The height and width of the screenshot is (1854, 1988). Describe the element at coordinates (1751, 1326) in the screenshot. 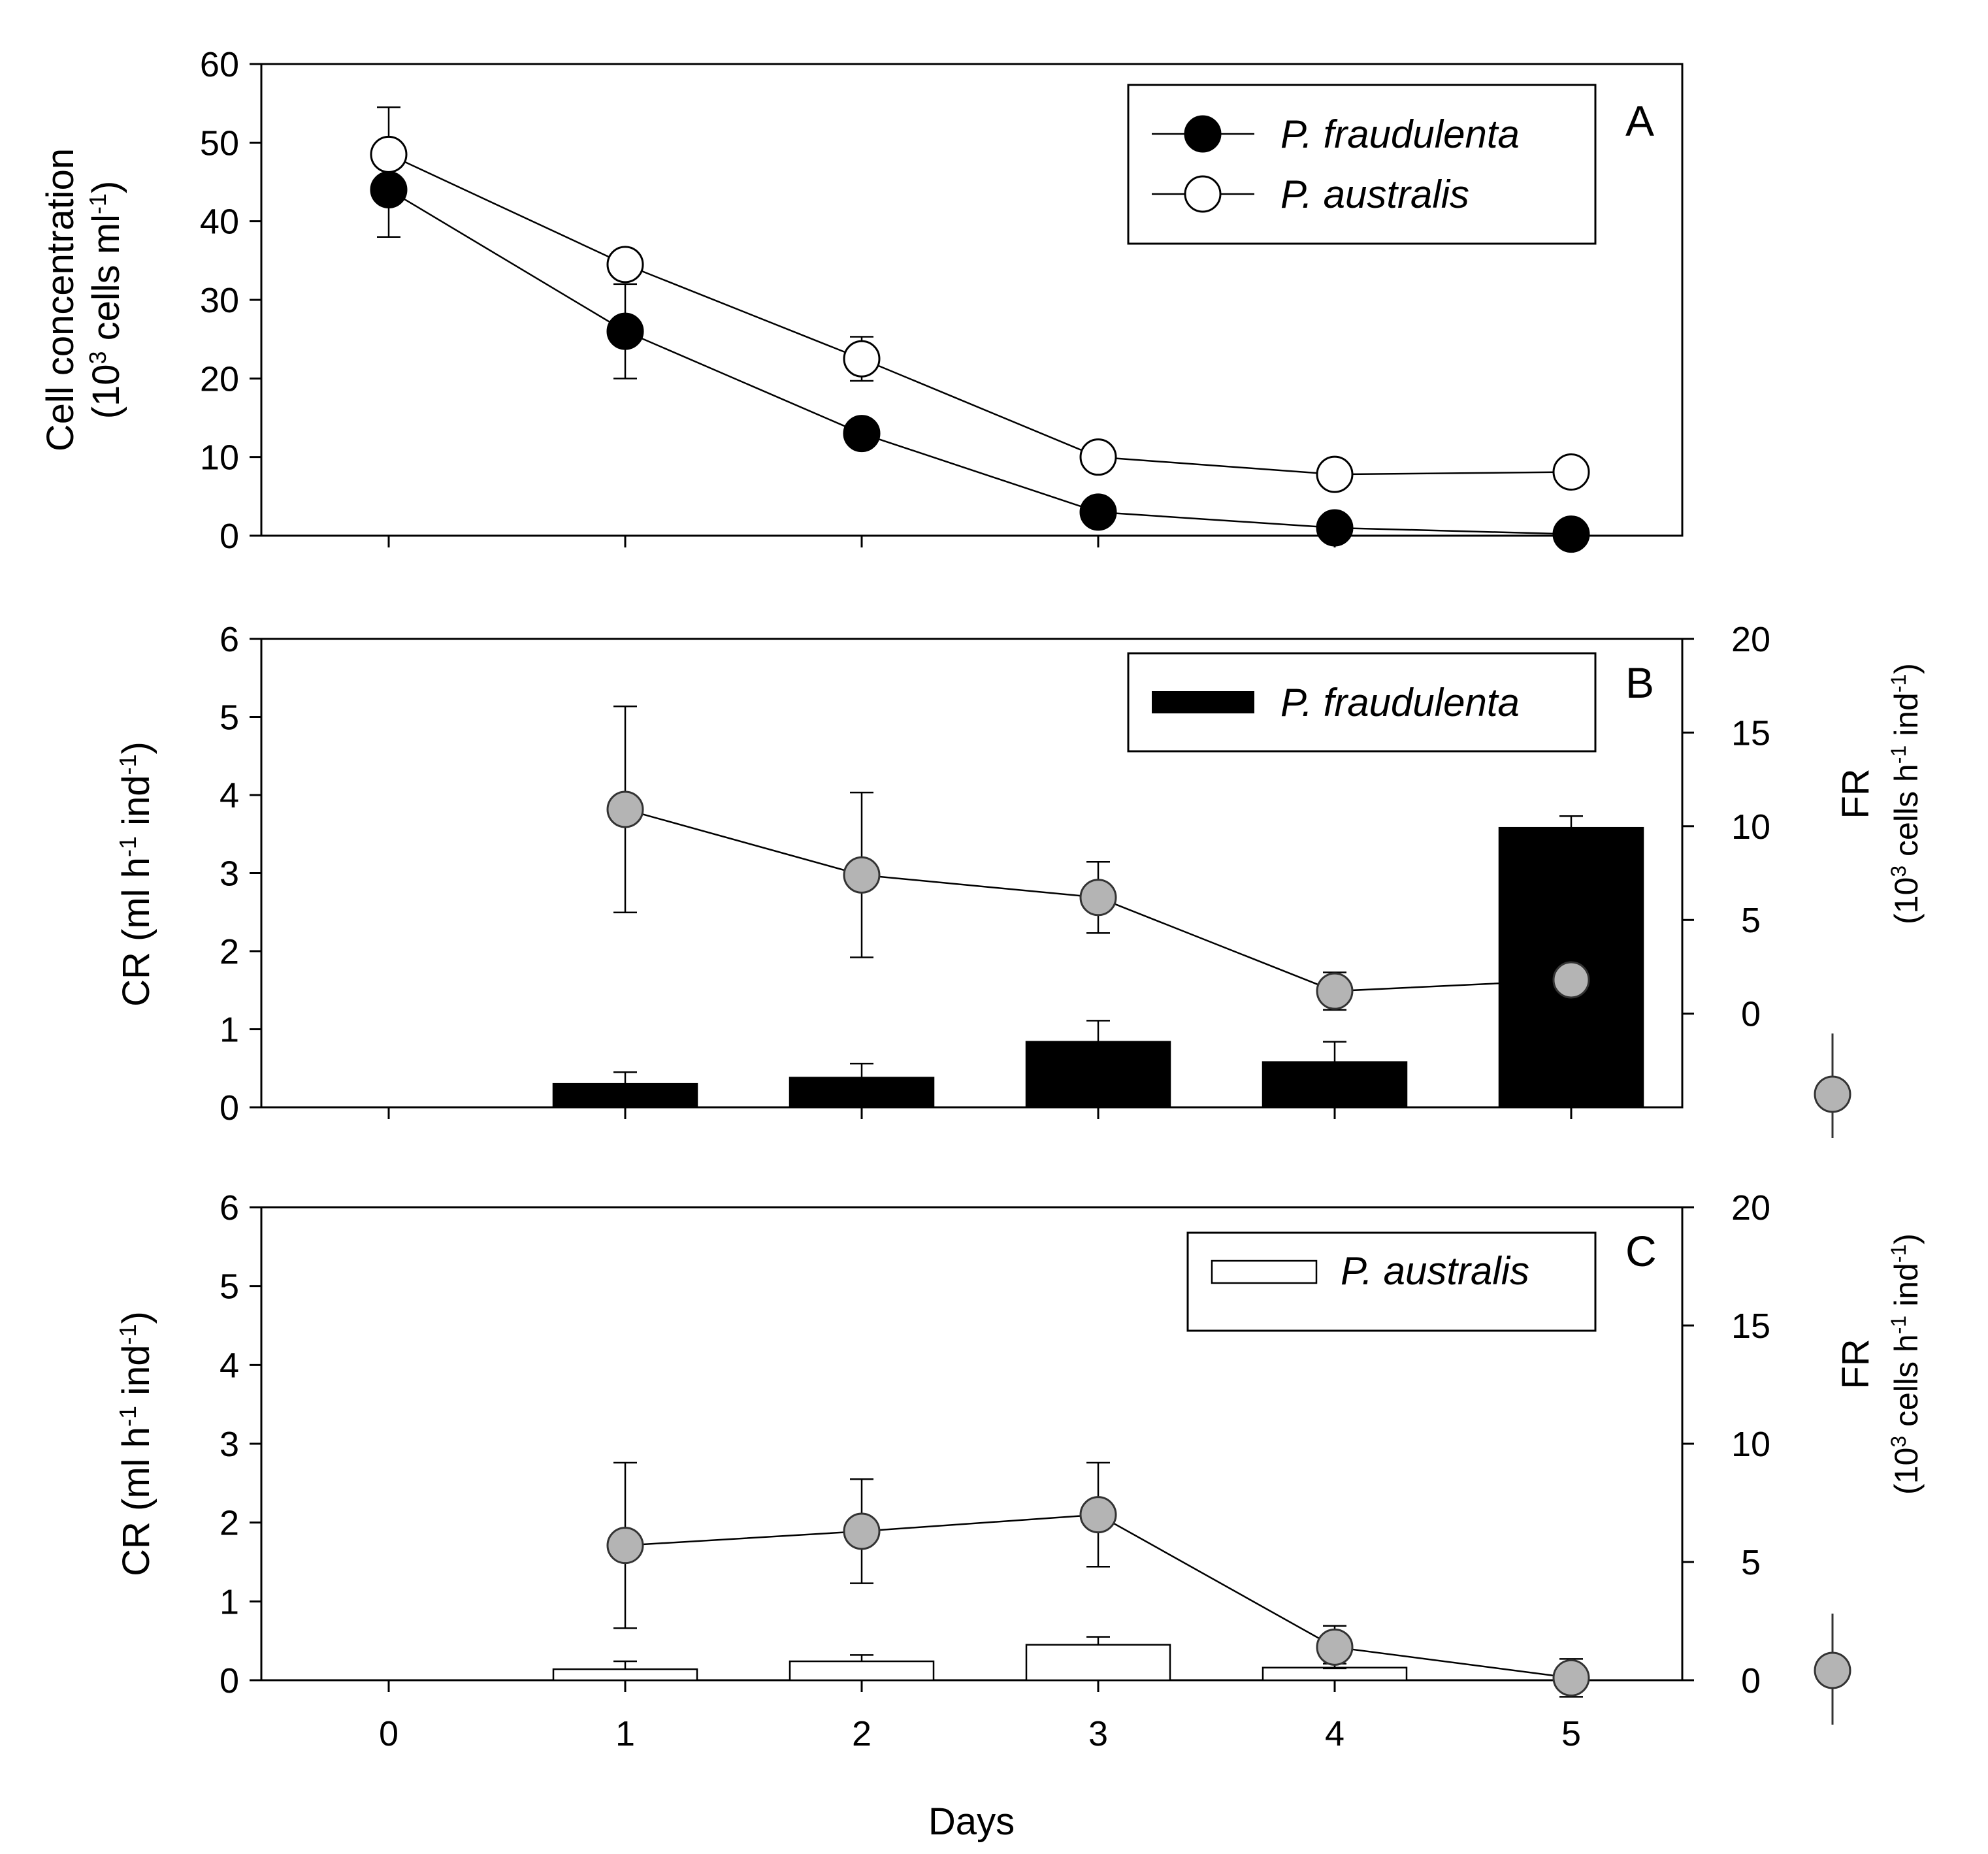

I see `panel-c-right-ytick-label: 15` at that location.